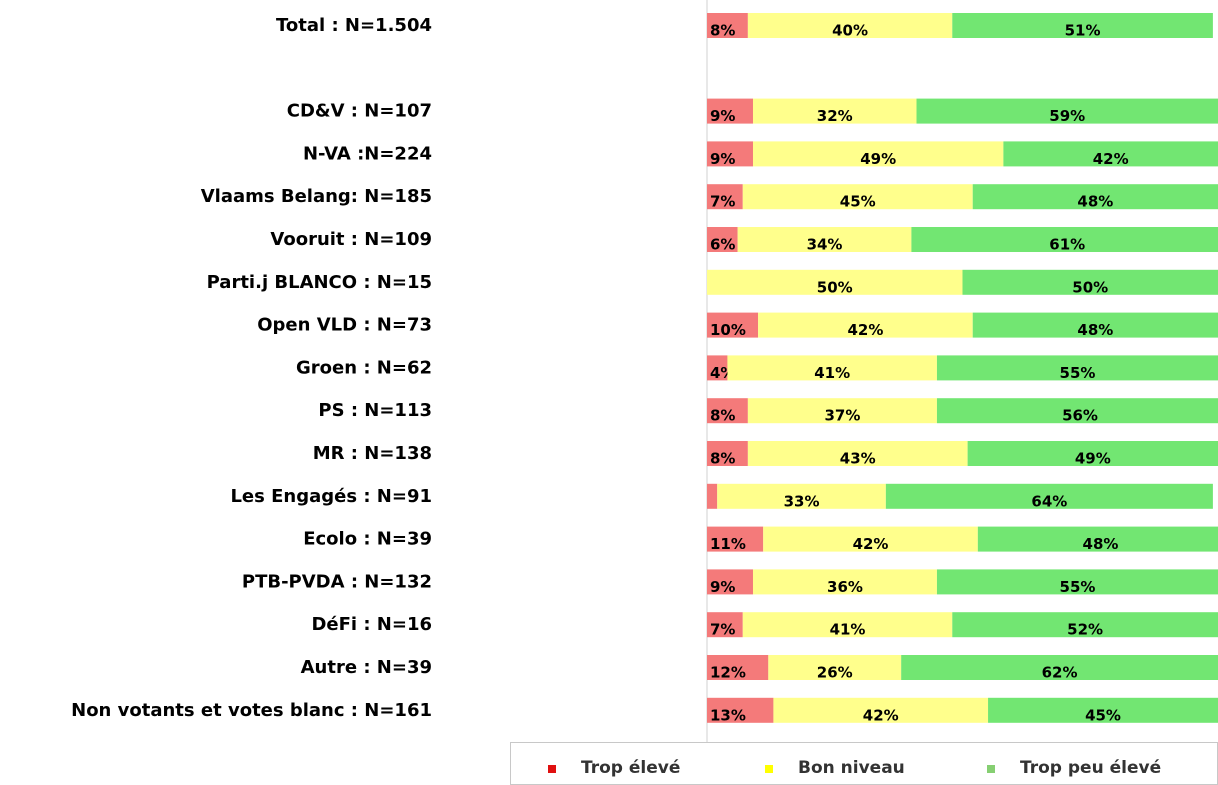 The image size is (1218, 785). What do you see at coordinates (802, 501) in the screenshot?
I see `value-label: 33%` at bounding box center [802, 501].